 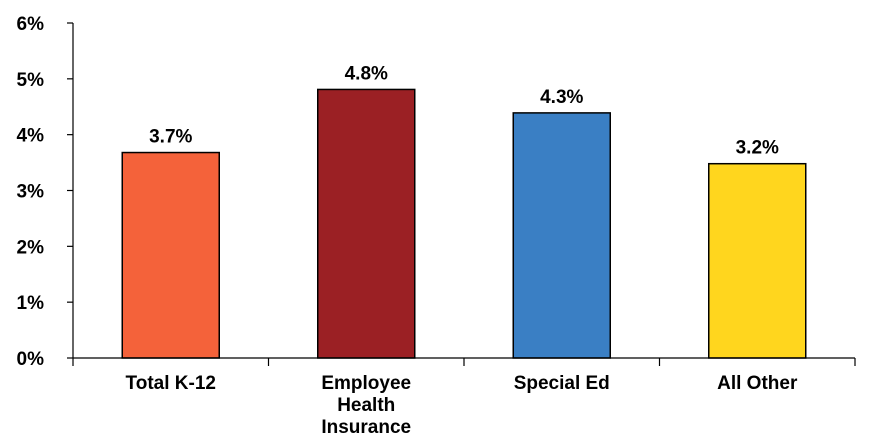 I want to click on y-tick-label: 4%, so click(x=31, y=136).